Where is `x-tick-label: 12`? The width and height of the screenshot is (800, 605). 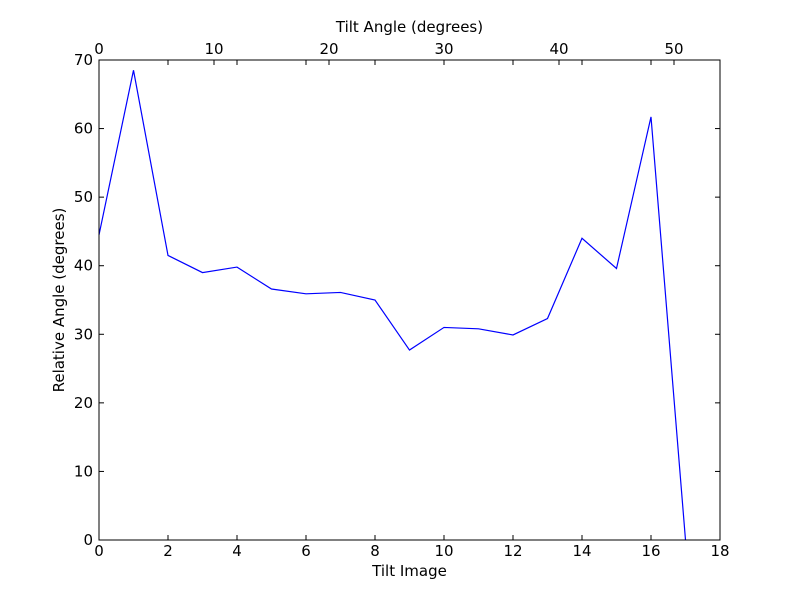
x-tick-label: 12 is located at coordinates (512, 551).